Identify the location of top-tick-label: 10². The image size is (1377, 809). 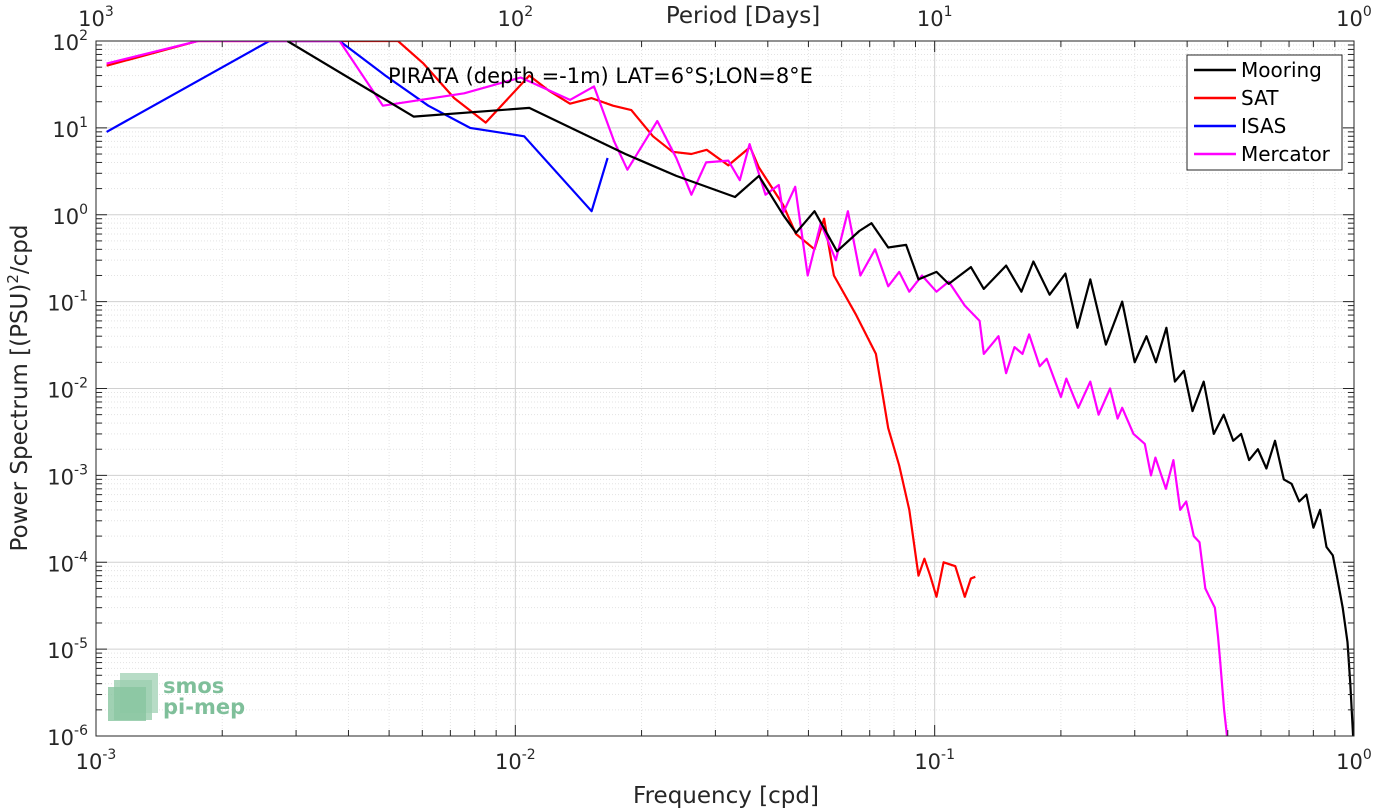
(516, 17).